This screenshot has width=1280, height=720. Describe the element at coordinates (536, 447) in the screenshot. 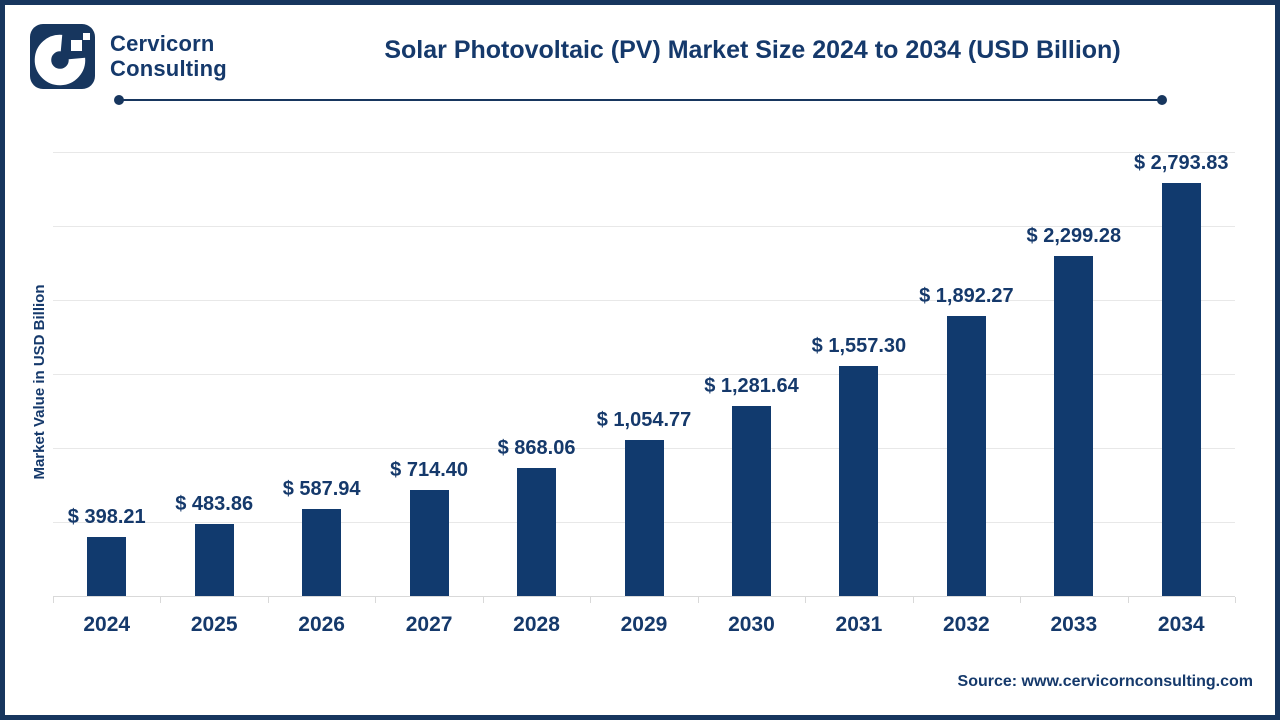

I see `bar-value-label: $ 868.06` at that location.